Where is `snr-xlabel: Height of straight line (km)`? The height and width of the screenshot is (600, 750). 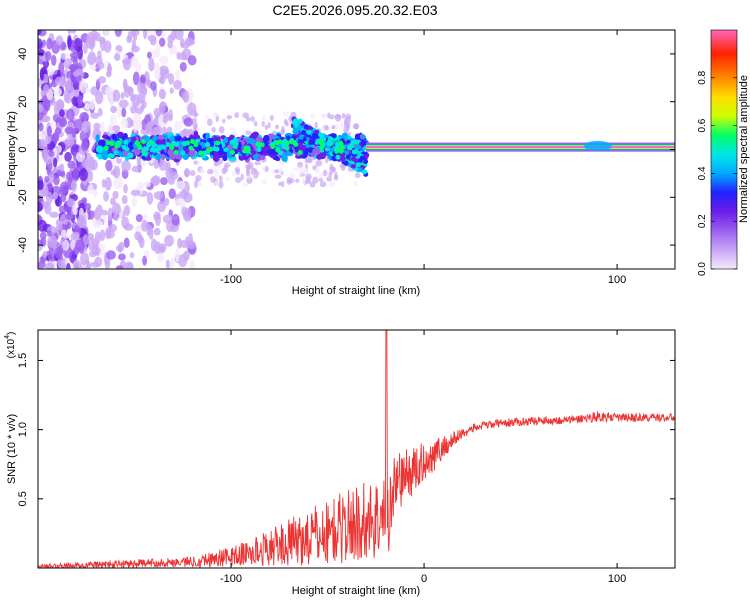 snr-xlabel: Height of straight line (km) is located at coordinates (356, 591).